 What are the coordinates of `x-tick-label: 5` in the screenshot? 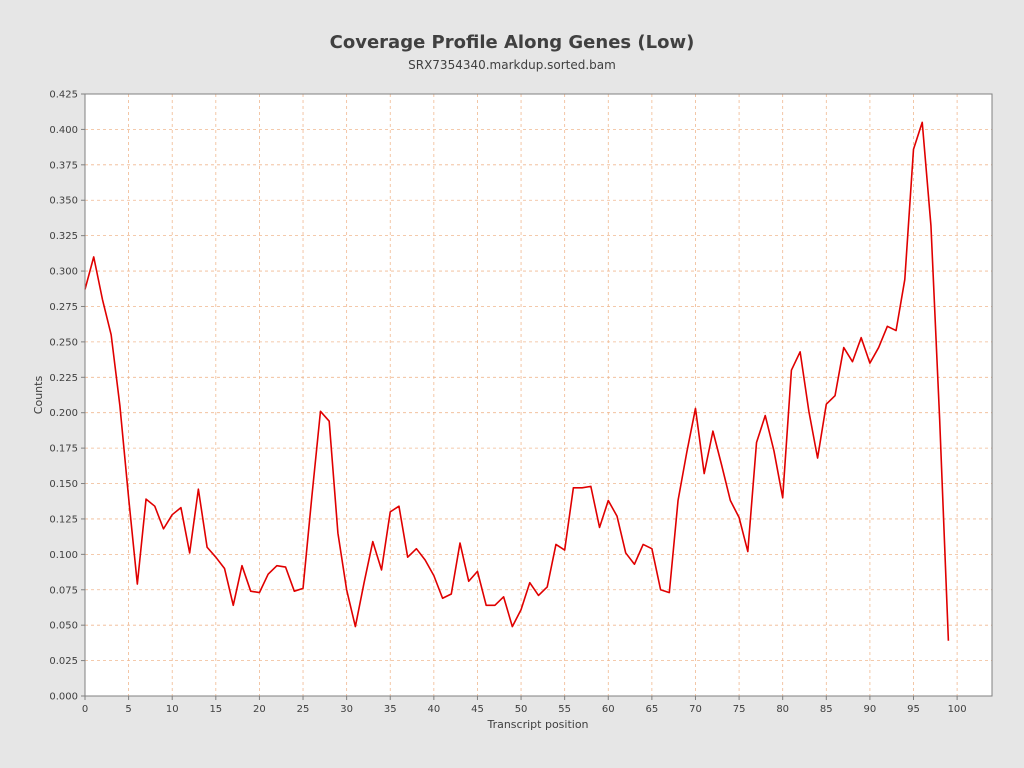 It's located at (128, 709).